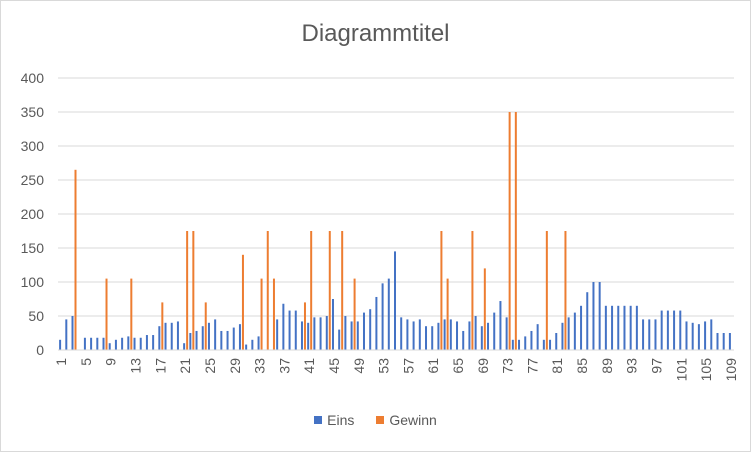 The width and height of the screenshot is (751, 452). What do you see at coordinates (86, 362) in the screenshot?
I see `x-tick-label: 5` at bounding box center [86, 362].